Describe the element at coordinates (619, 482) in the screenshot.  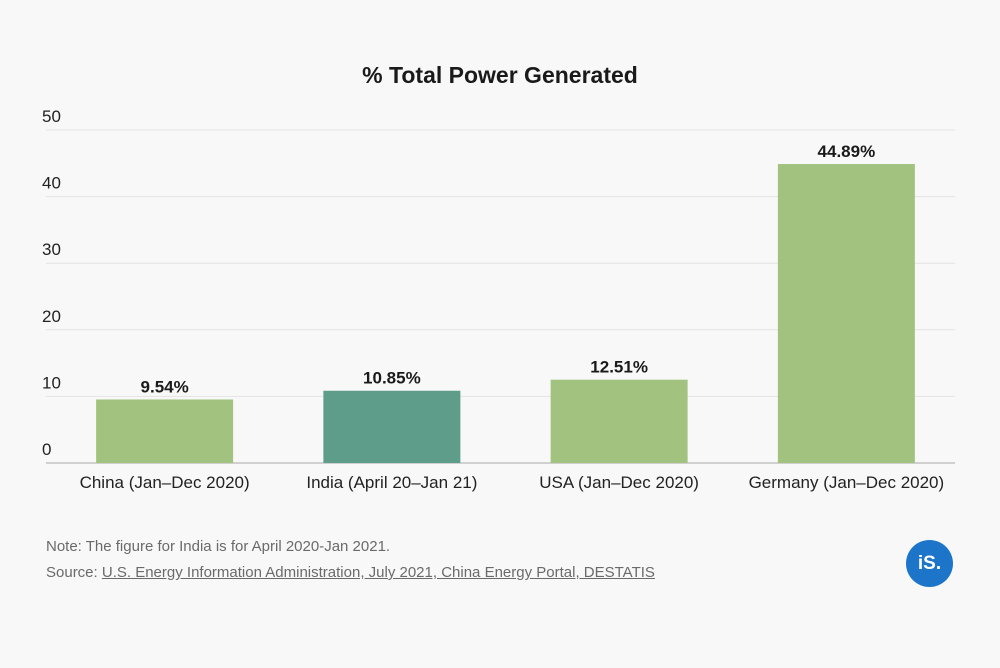
I see `x-tick-label: USA (Jan–Dec 2020)` at that location.